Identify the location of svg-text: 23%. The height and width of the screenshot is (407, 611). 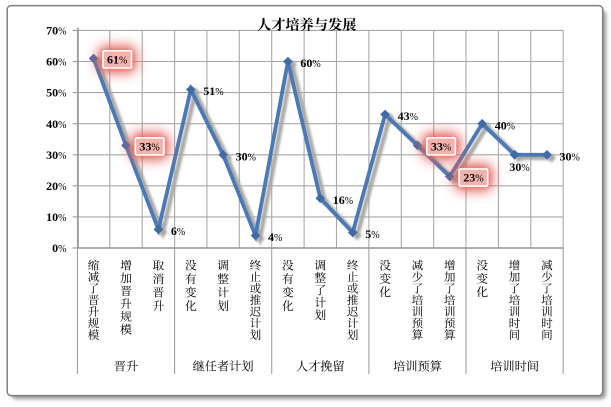
(473, 178).